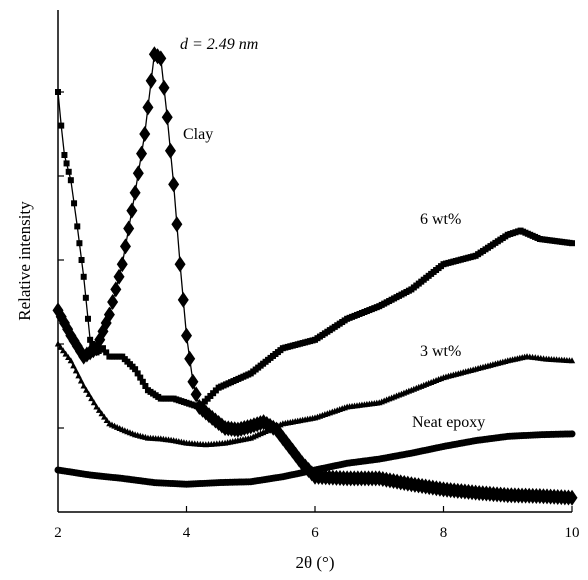 The width and height of the screenshot is (588, 580). Describe the element at coordinates (219, 44) in the screenshot. I see `annotation-d-spacing: d = 2.49 nm` at that location.